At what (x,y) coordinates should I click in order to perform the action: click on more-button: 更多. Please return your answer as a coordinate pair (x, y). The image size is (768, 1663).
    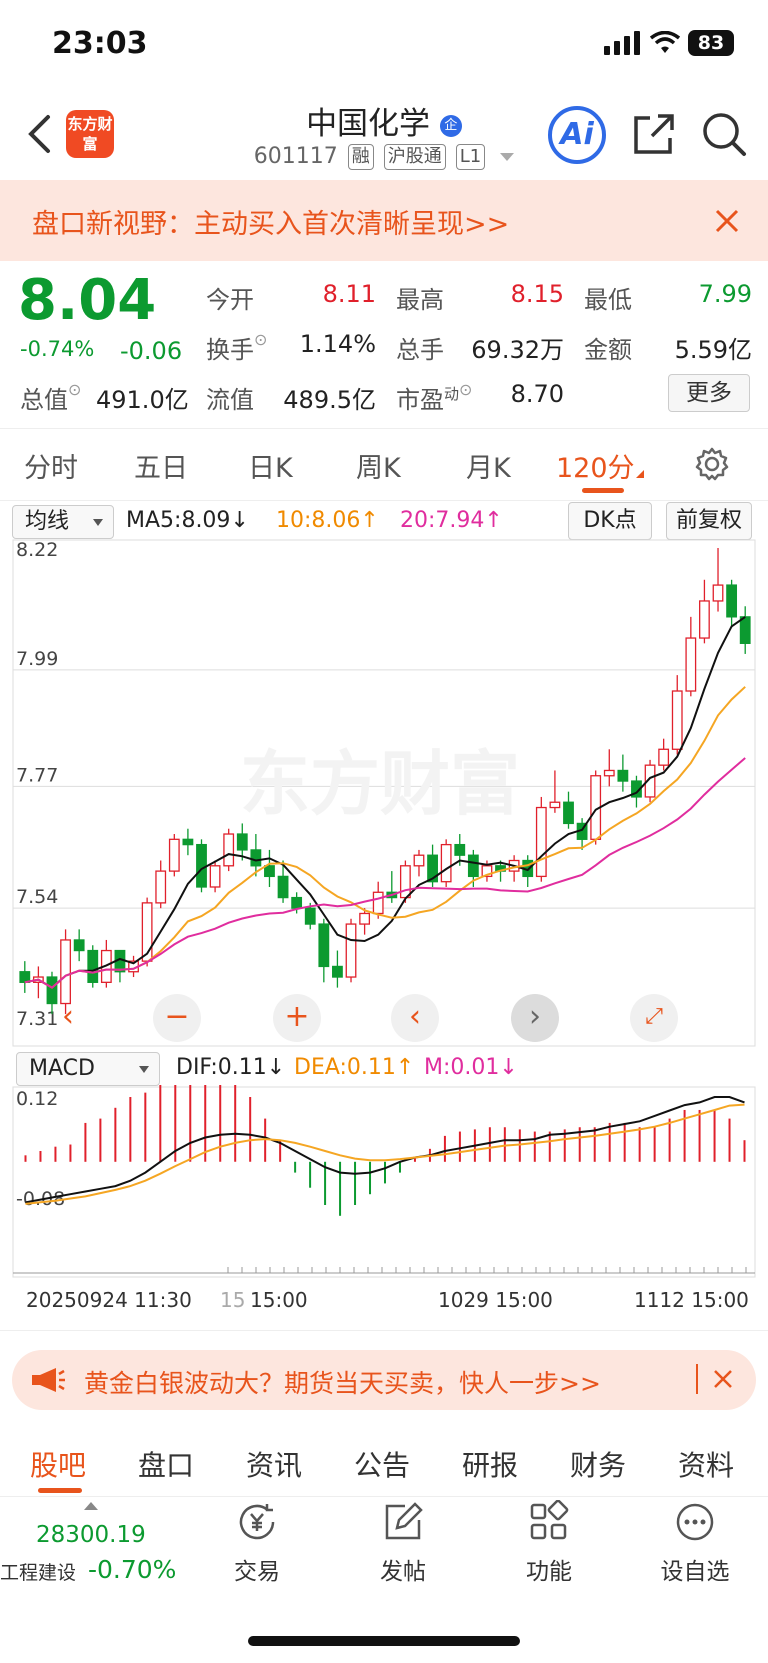
    Looking at the image, I should click on (709, 393).